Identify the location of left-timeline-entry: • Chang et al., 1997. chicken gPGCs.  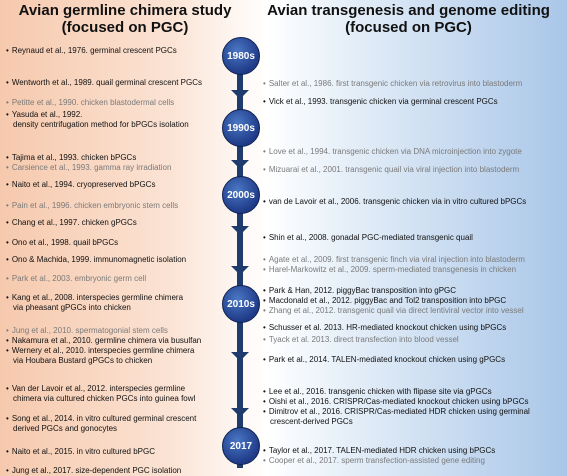
(71, 223).